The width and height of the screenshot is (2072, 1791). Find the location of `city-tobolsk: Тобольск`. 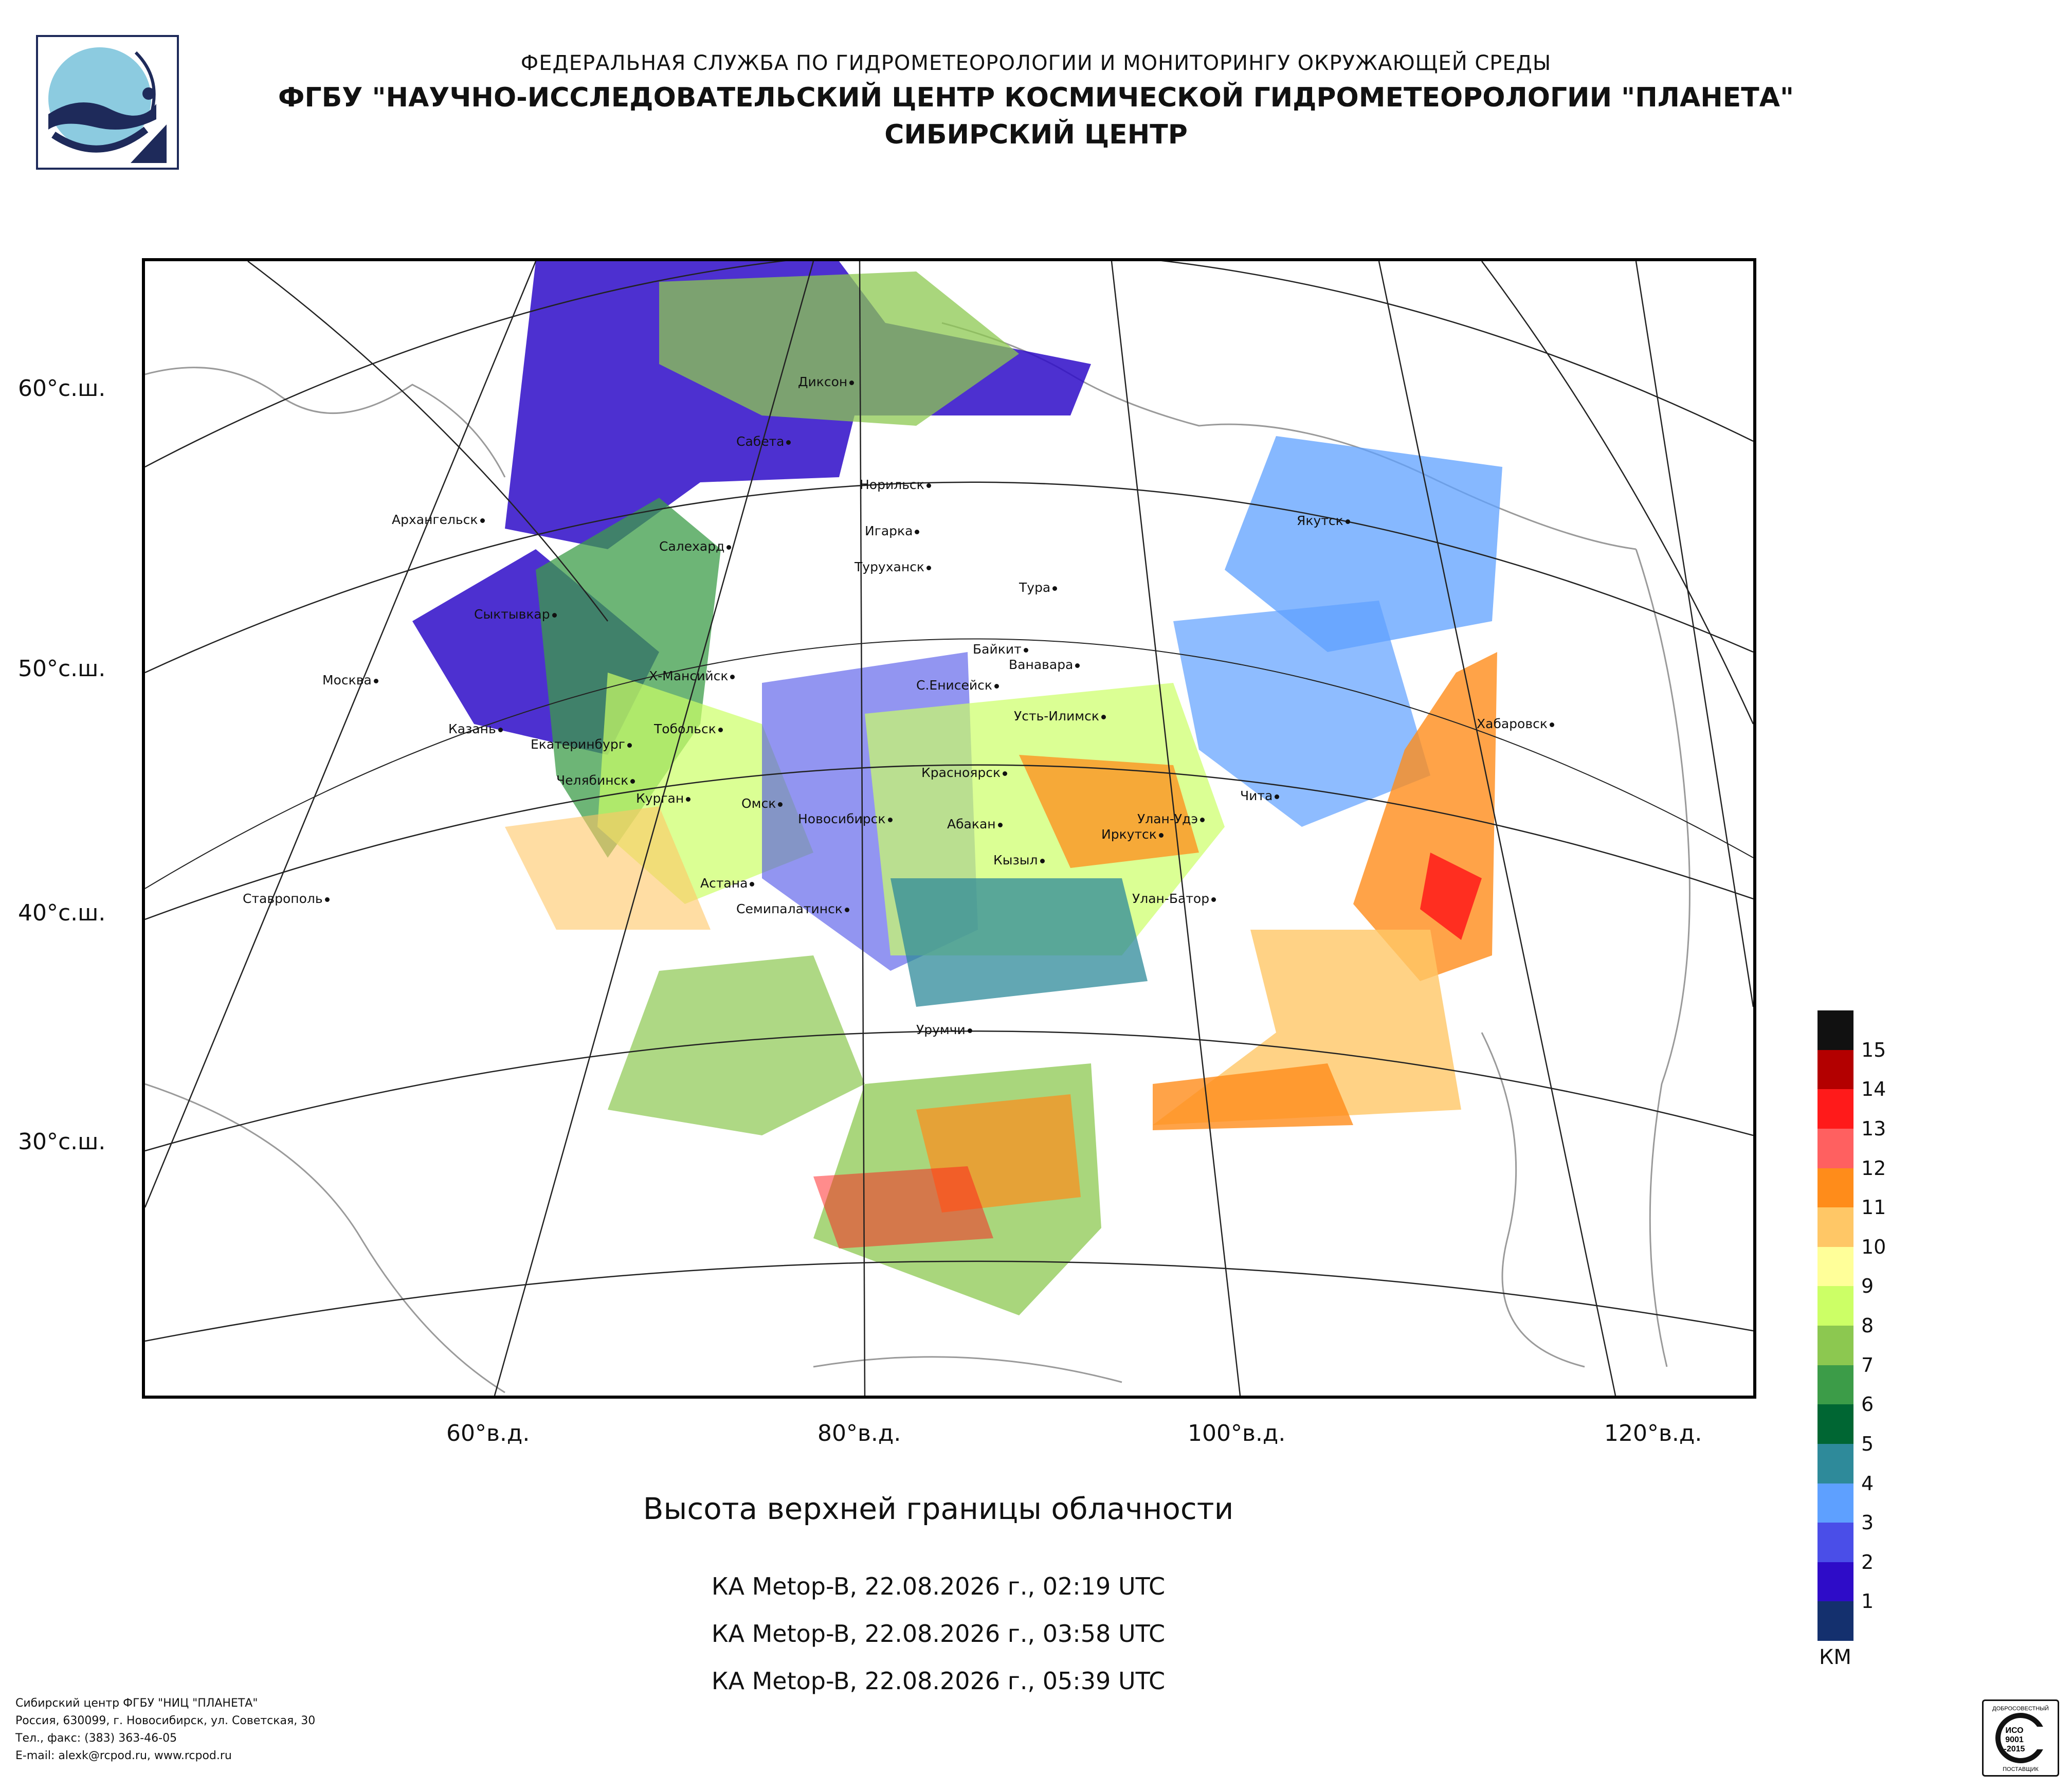

city-tobolsk: Тобольск is located at coordinates (689, 729).